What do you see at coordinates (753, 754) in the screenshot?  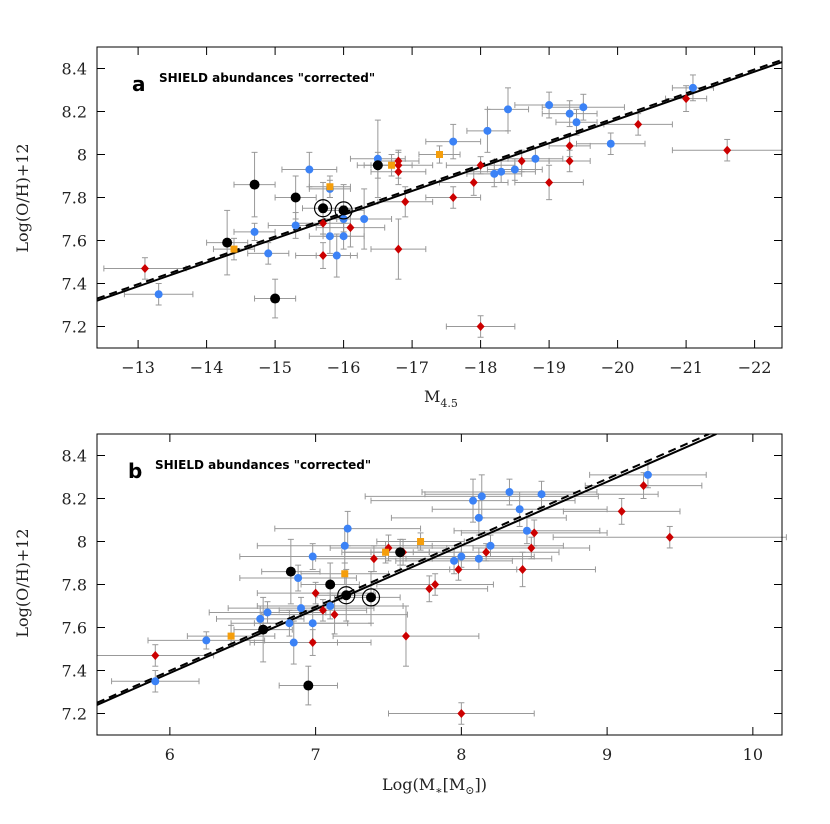 I see `panel-b-xtick-label: 10` at bounding box center [753, 754].